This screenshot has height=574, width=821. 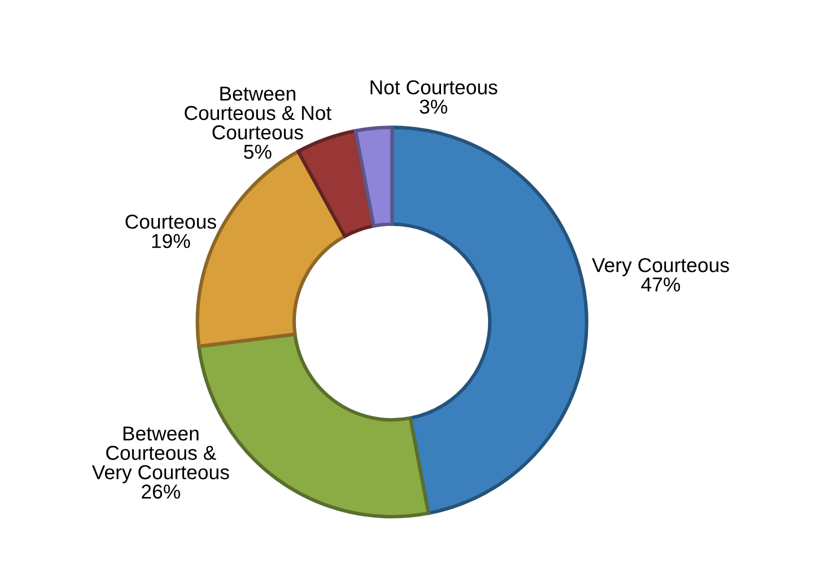 What do you see at coordinates (660, 267) in the screenshot?
I see `slice-label: Very Courteous` at bounding box center [660, 267].